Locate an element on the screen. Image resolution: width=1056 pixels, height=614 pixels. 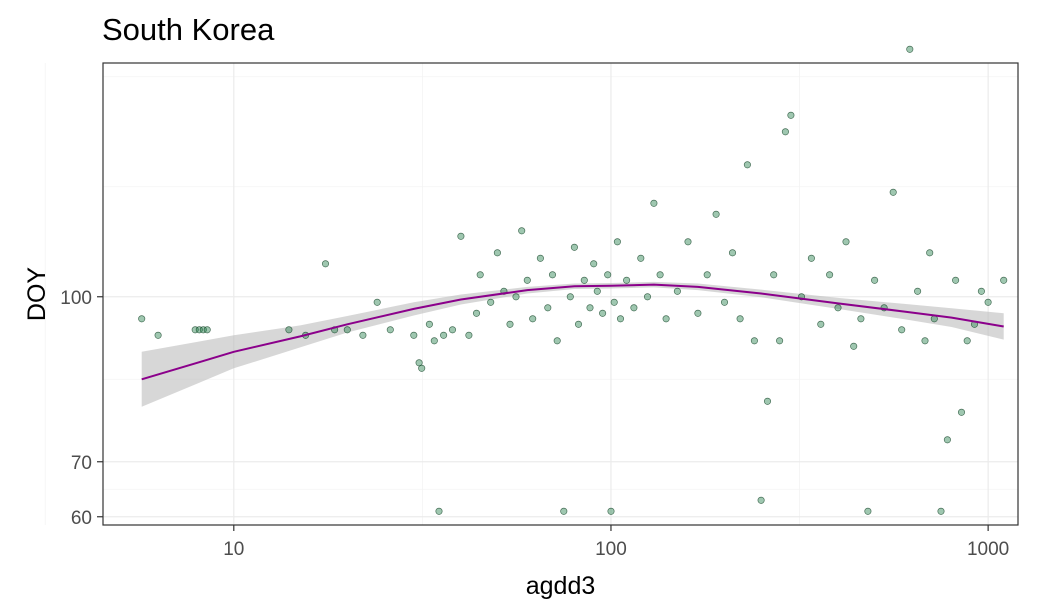
x-axis: 10 100 1000 is located at coordinates (616, 542).